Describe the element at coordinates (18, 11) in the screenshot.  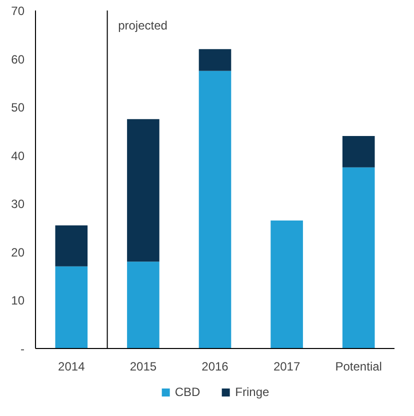
I see `y-tick-label: 70` at that location.